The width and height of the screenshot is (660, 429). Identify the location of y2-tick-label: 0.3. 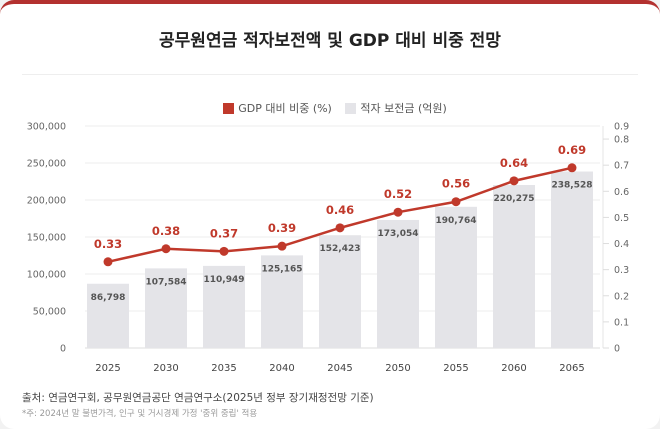
(621, 270).